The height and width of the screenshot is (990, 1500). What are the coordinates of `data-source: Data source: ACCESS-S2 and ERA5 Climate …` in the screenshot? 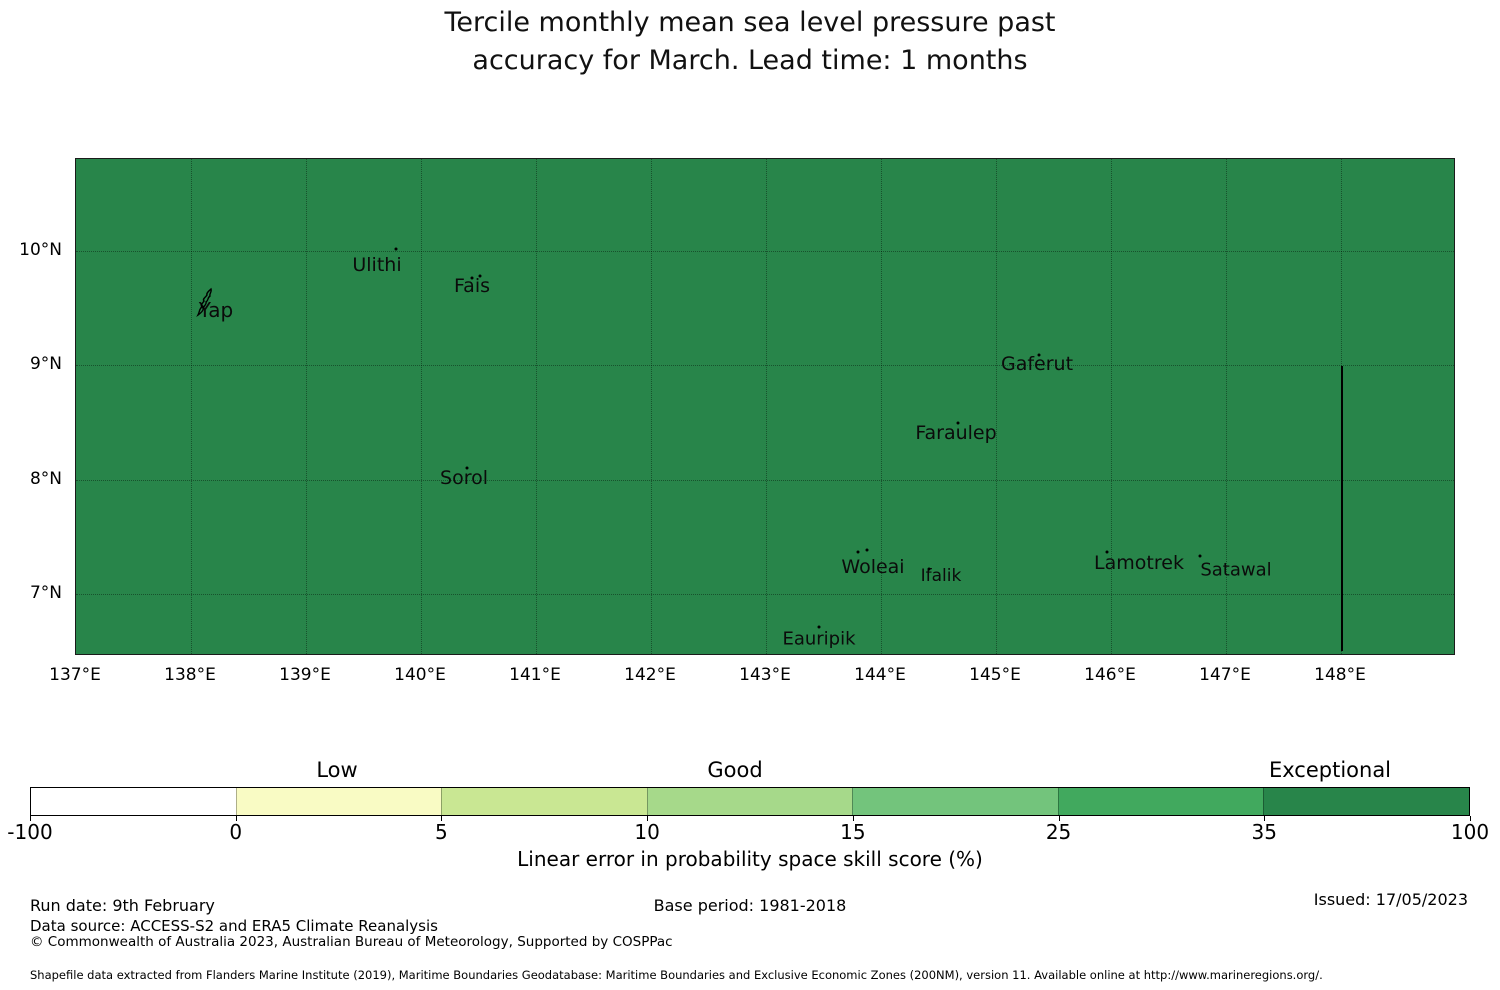 It's located at (234, 926).